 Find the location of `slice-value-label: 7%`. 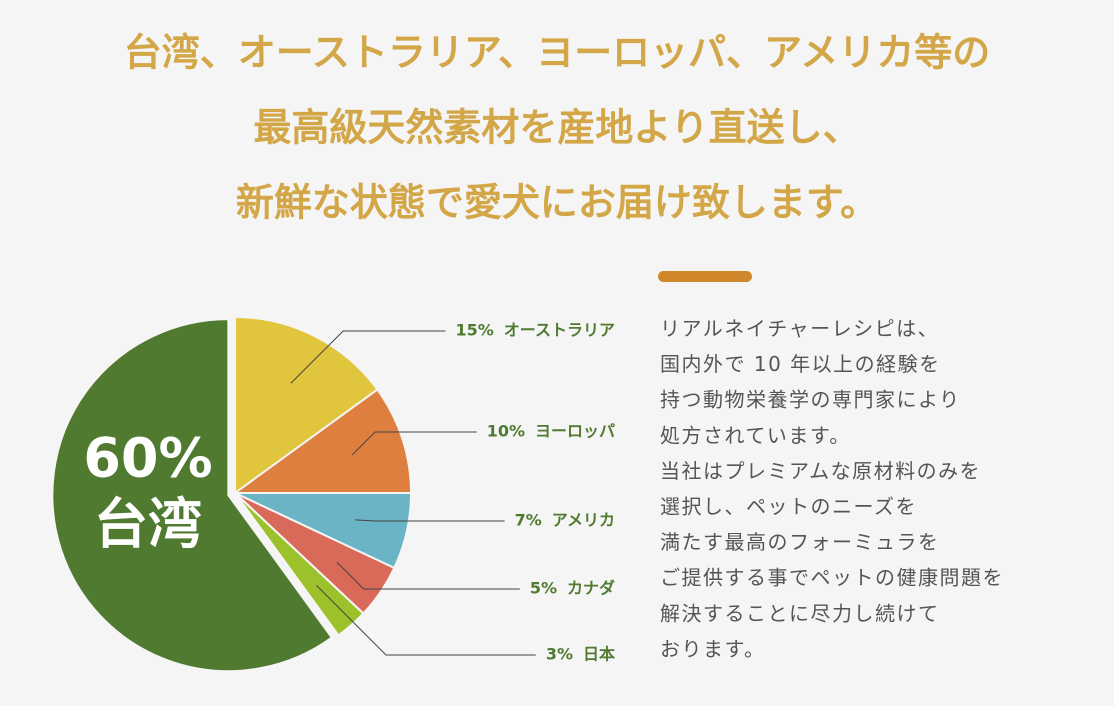

slice-value-label: 7% is located at coordinates (528, 520).